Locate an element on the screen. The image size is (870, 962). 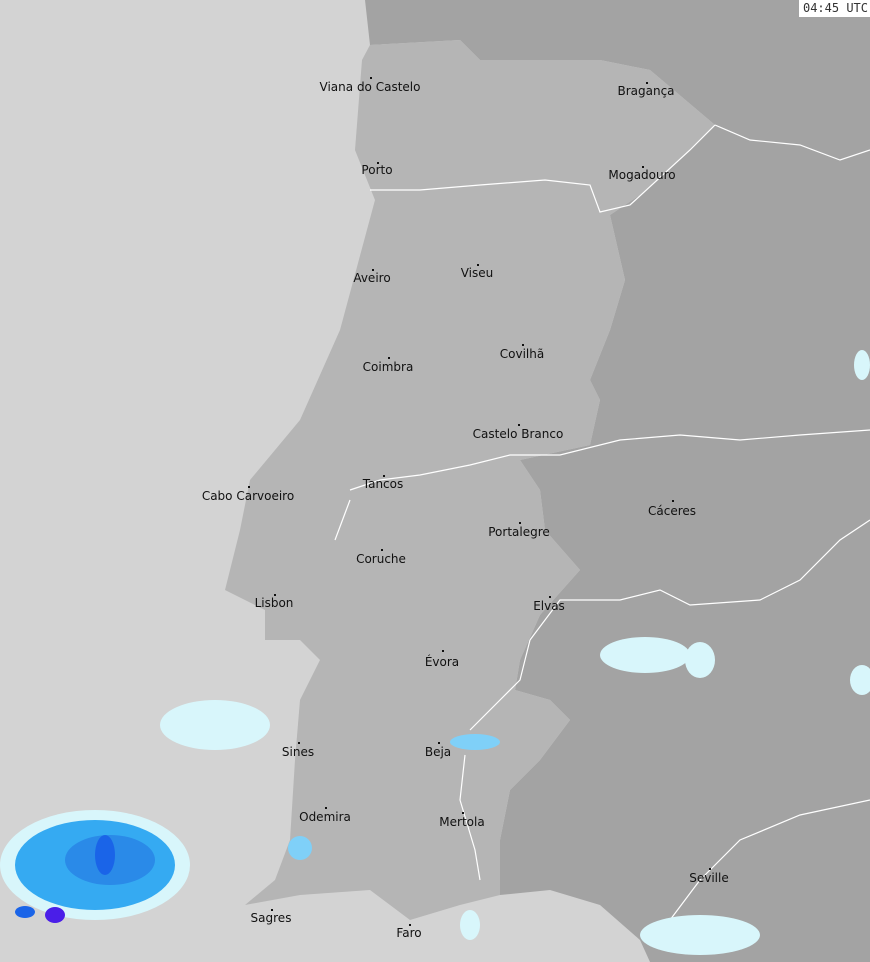
city-label: Bragança is located at coordinates (646, 91).